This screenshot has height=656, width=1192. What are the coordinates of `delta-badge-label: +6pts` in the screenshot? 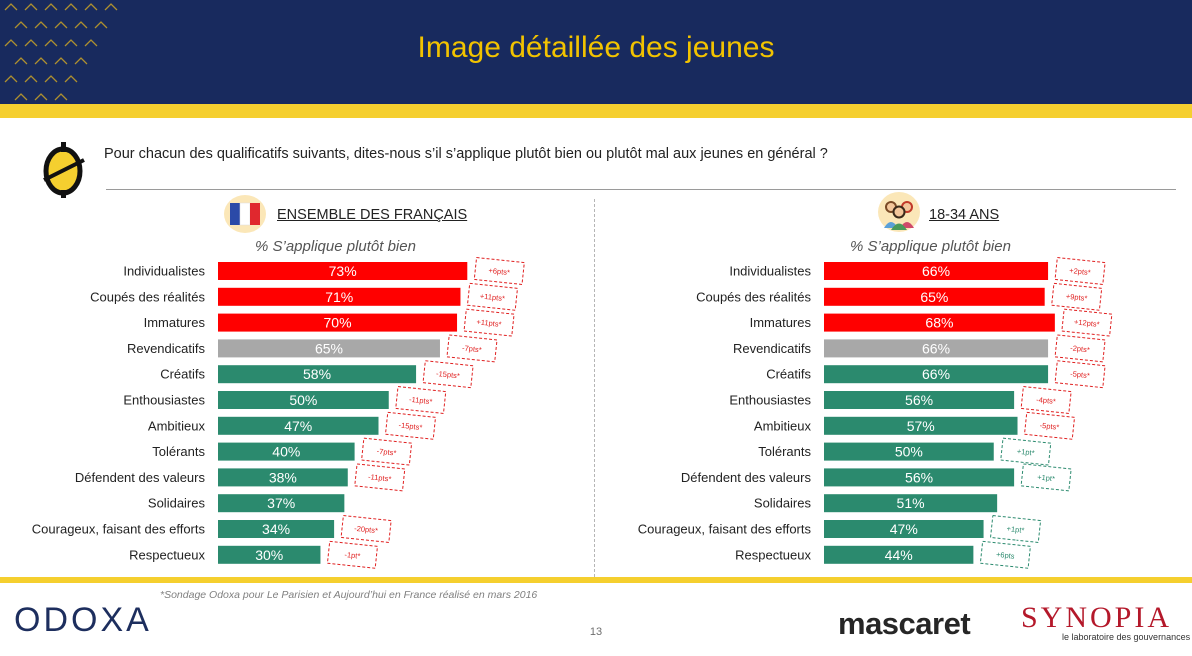 It's located at (1006, 555).